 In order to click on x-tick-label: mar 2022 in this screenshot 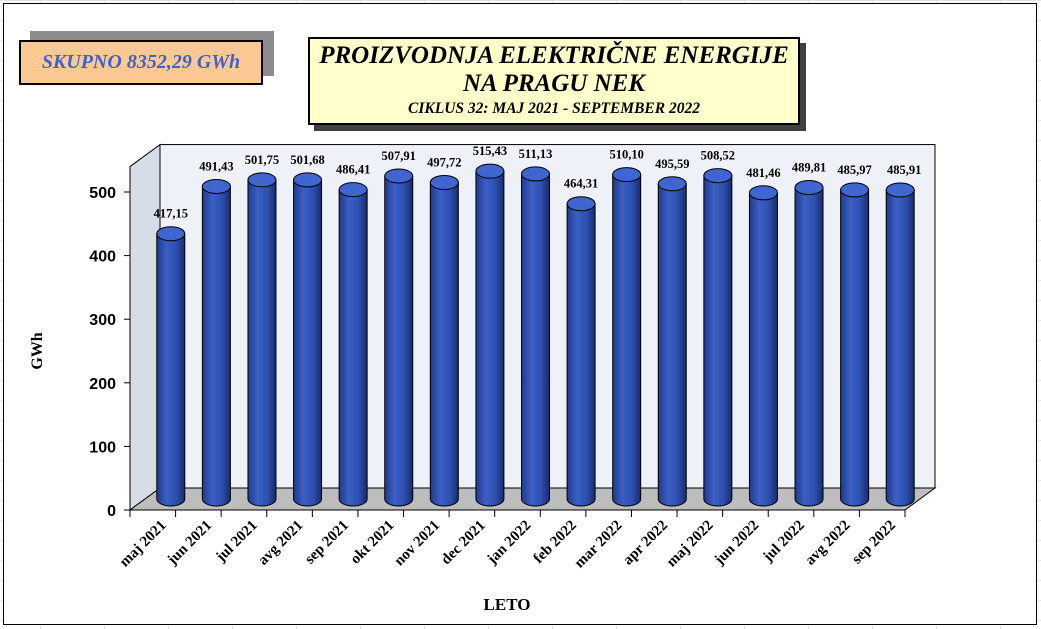, I will do `click(599, 545)`.